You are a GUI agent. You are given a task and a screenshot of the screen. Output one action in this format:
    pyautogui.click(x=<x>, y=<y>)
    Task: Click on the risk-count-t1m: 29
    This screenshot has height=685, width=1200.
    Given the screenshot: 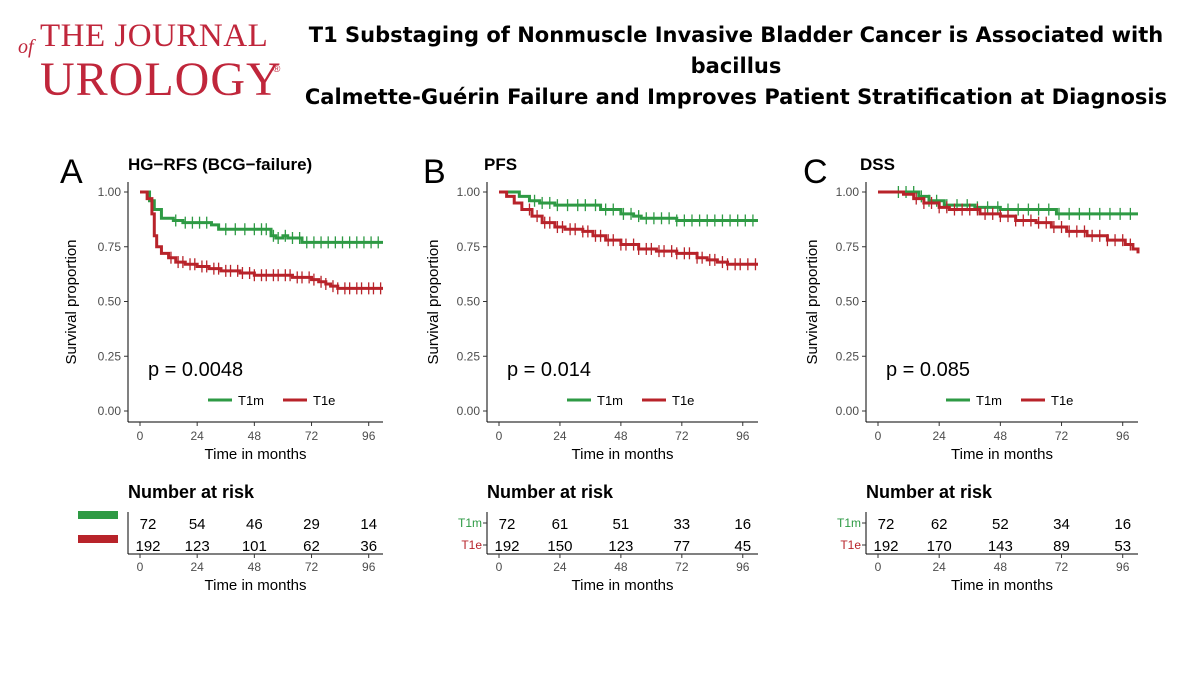 What is the action you would take?
    pyautogui.click(x=311, y=524)
    